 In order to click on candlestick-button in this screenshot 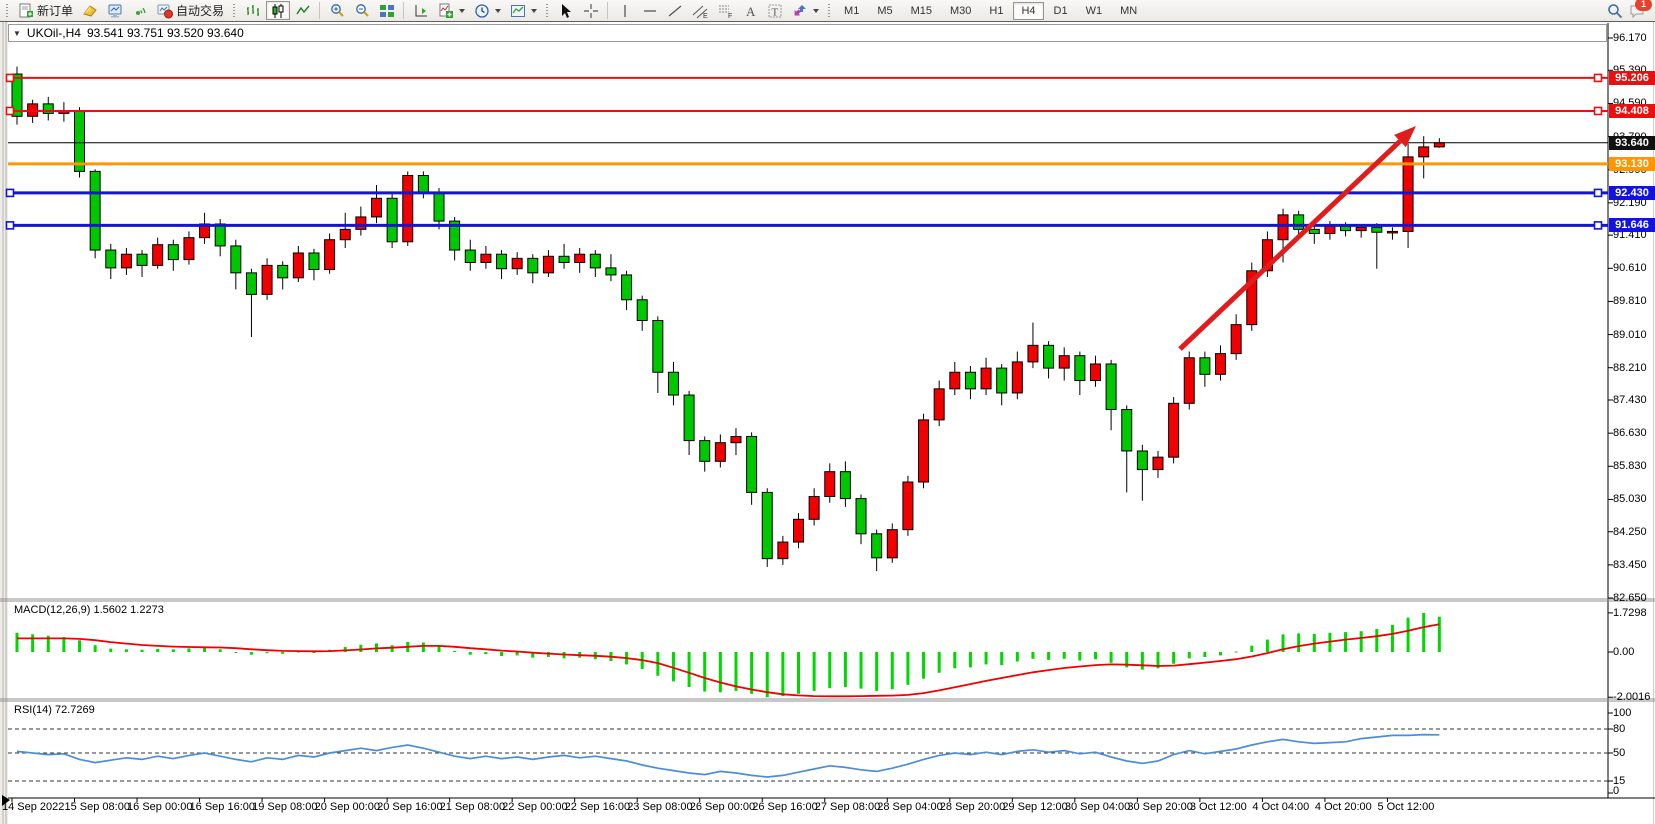, I will do `click(278, 10)`.